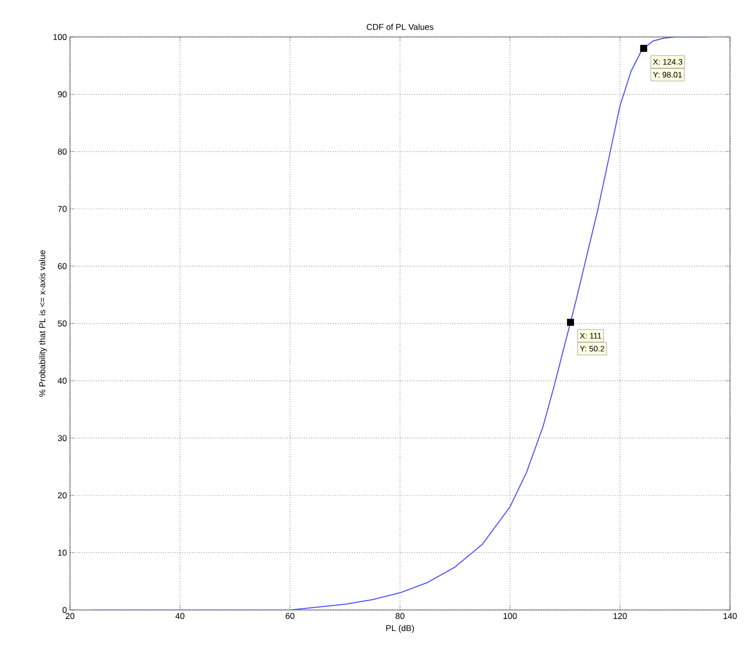 The width and height of the screenshot is (746, 660). What do you see at coordinates (591, 336) in the screenshot?
I see `annotation: X: 111` at bounding box center [591, 336].